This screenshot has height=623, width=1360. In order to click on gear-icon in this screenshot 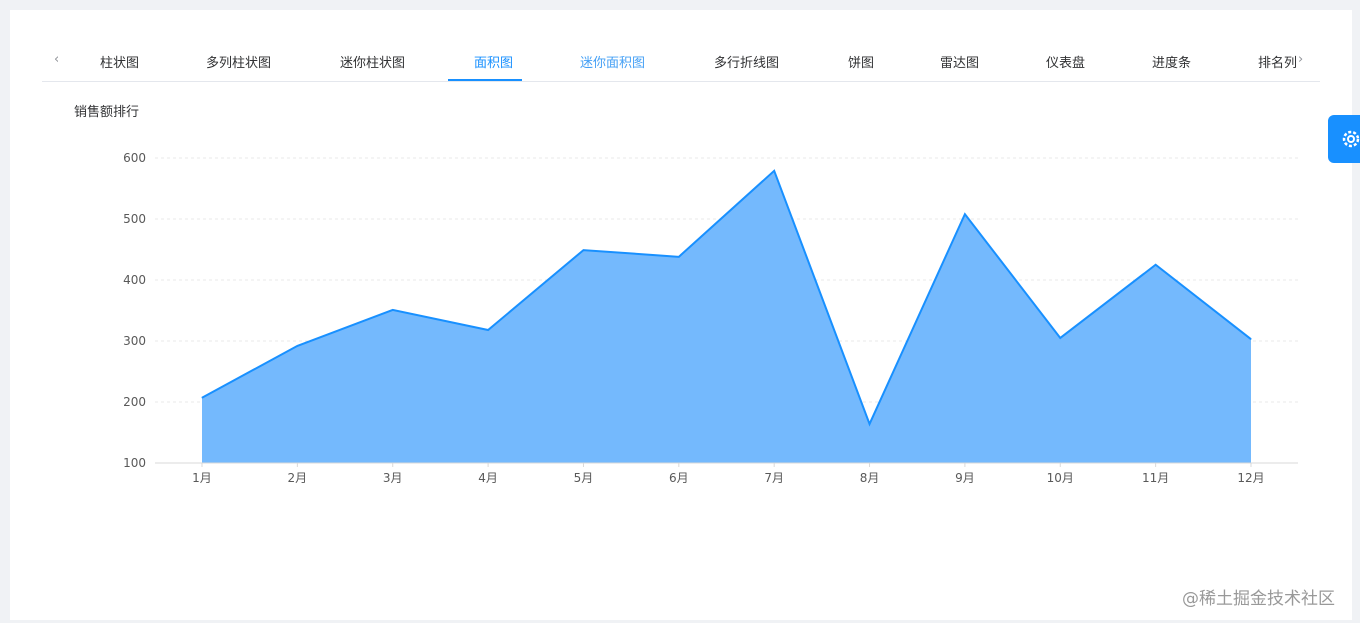, I will do `click(1351, 139)`.